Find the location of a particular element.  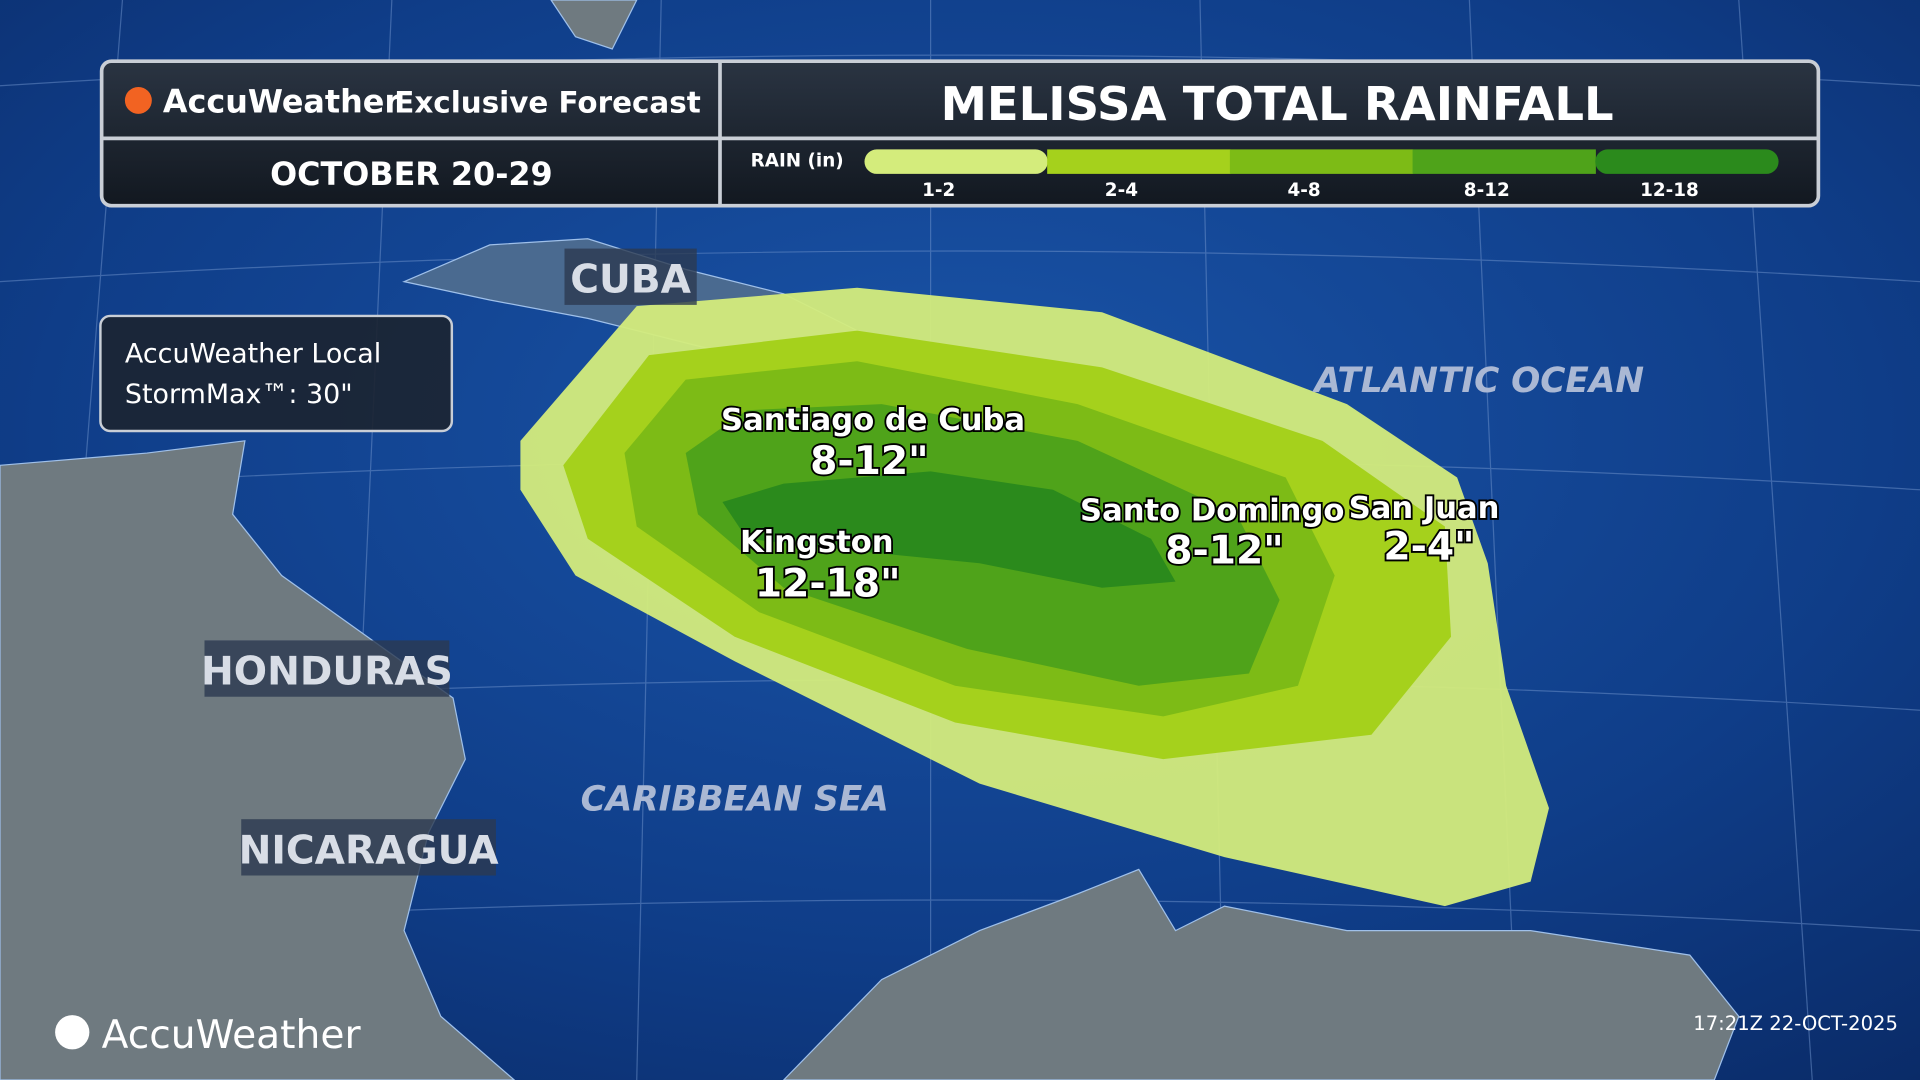

dates: OCTOBER 20-29 is located at coordinates (411, 174).